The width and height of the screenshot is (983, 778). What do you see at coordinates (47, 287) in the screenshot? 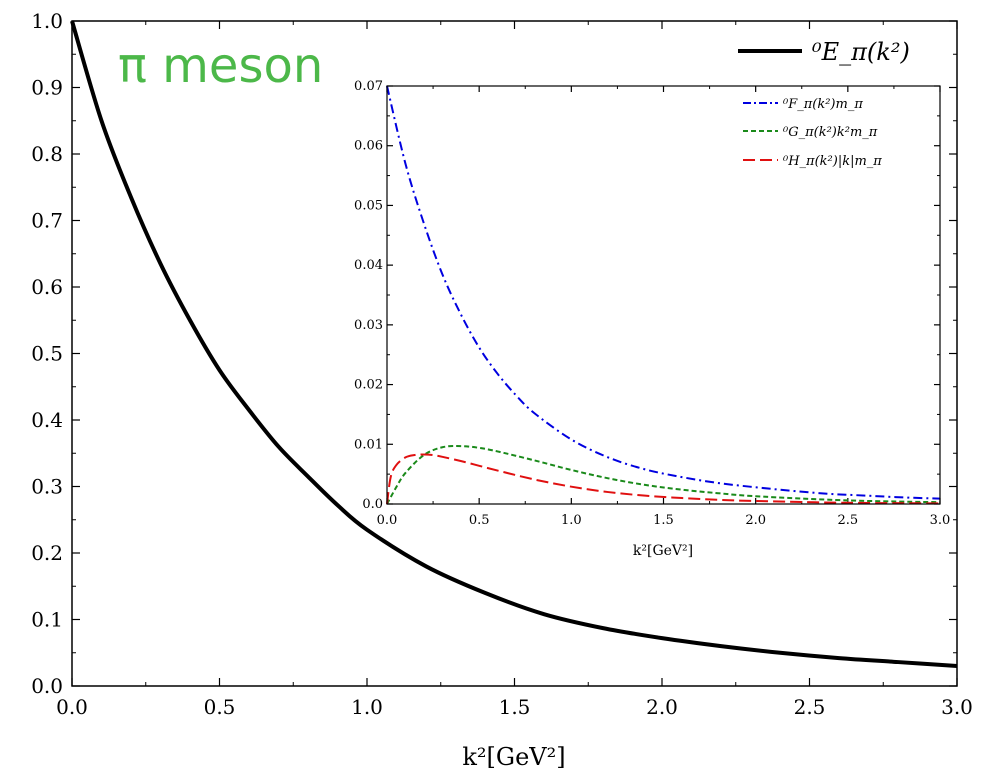
I see `y-tick-label: 0.6` at bounding box center [47, 287].